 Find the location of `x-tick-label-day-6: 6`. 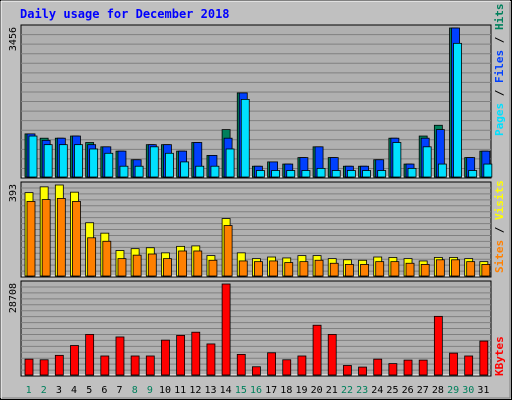

x-tick-label-day-6: 6 is located at coordinates (104, 390).